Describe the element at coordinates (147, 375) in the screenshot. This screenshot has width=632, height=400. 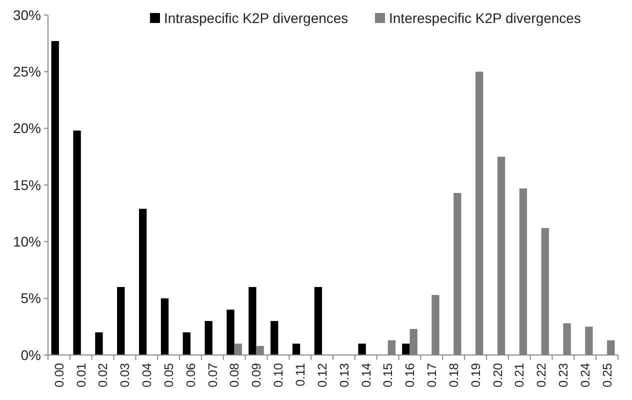
I see `x-tick-label: 0.04` at that location.